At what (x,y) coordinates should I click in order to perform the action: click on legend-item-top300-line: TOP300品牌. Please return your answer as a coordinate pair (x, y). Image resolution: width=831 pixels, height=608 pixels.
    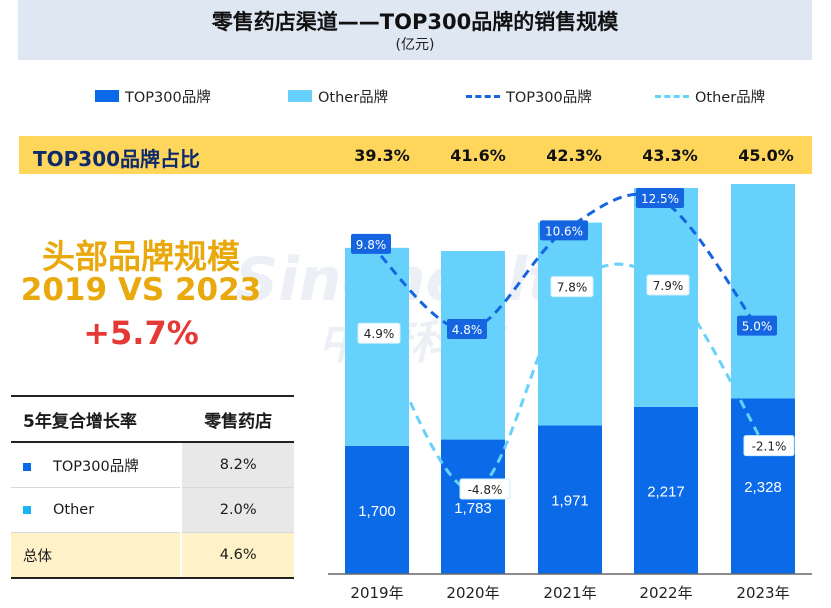
    Looking at the image, I should click on (529, 96).